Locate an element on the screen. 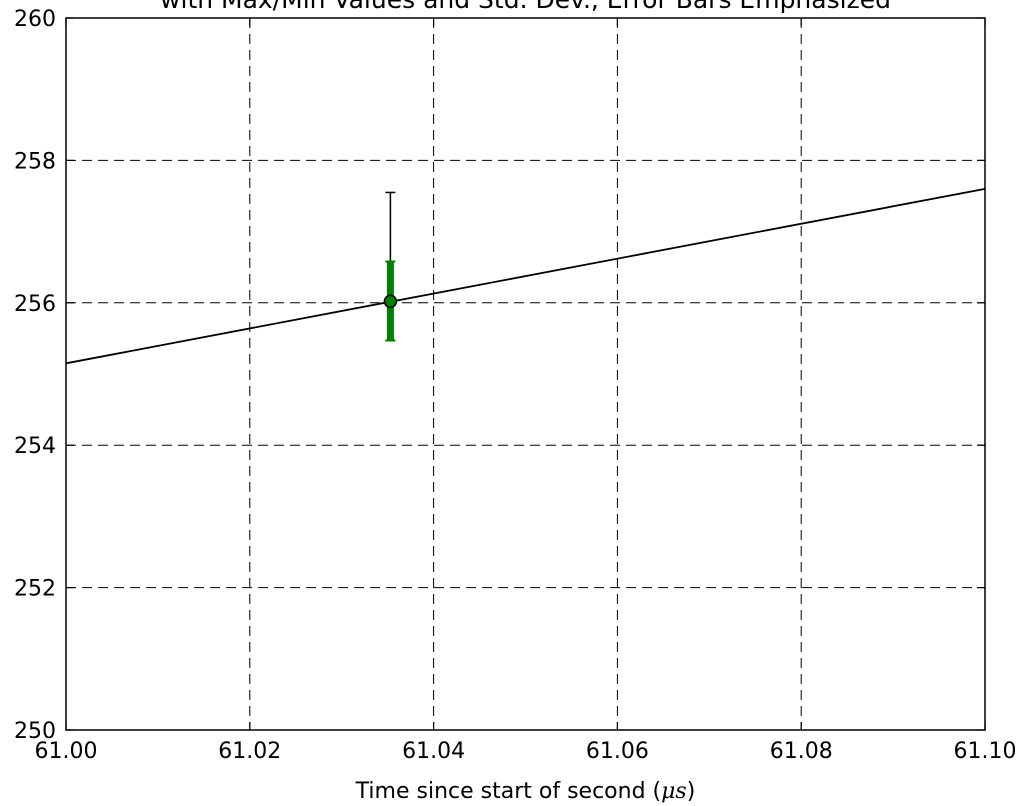 This screenshot has width=1021, height=806. x-axis-label: Time since start of second (μs) is located at coordinates (525, 791).